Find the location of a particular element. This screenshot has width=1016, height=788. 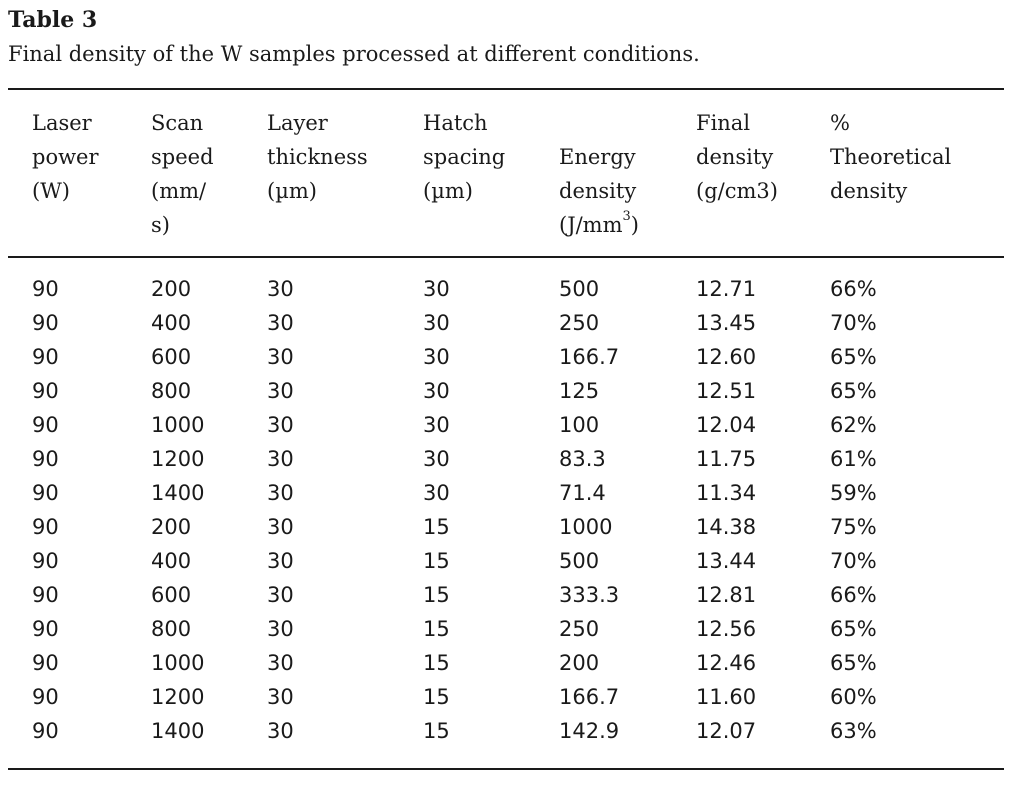

cell-final-density: 12.60 is located at coordinates (726, 357).